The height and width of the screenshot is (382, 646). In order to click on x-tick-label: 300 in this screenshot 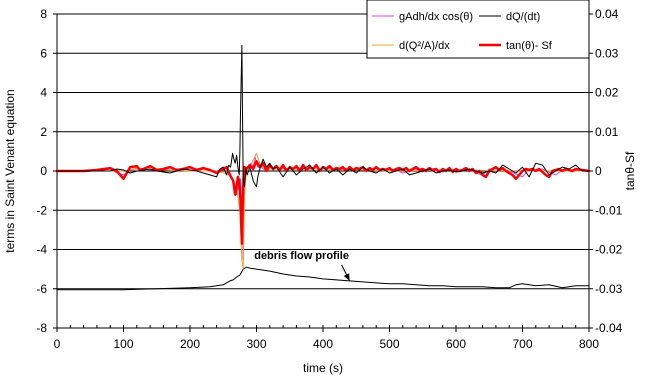, I will do `click(256, 344)`.